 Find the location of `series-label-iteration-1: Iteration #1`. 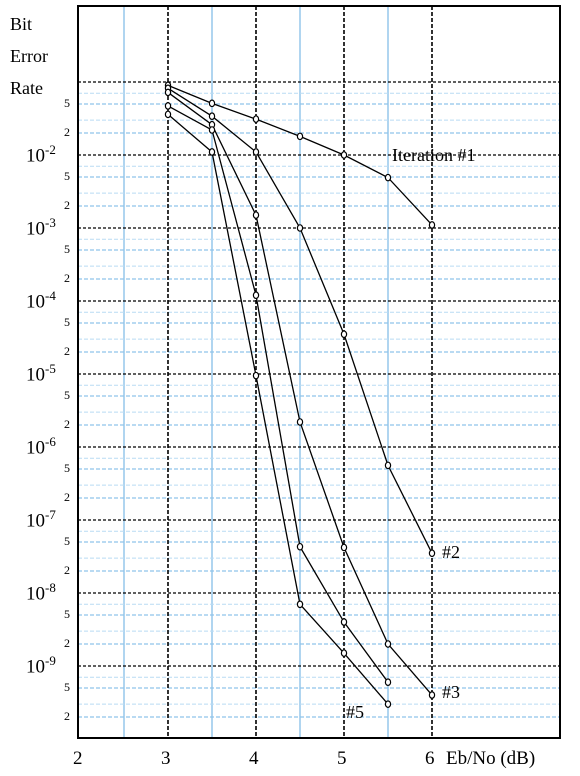

series-label-iteration-1: Iteration #1 is located at coordinates (434, 155).